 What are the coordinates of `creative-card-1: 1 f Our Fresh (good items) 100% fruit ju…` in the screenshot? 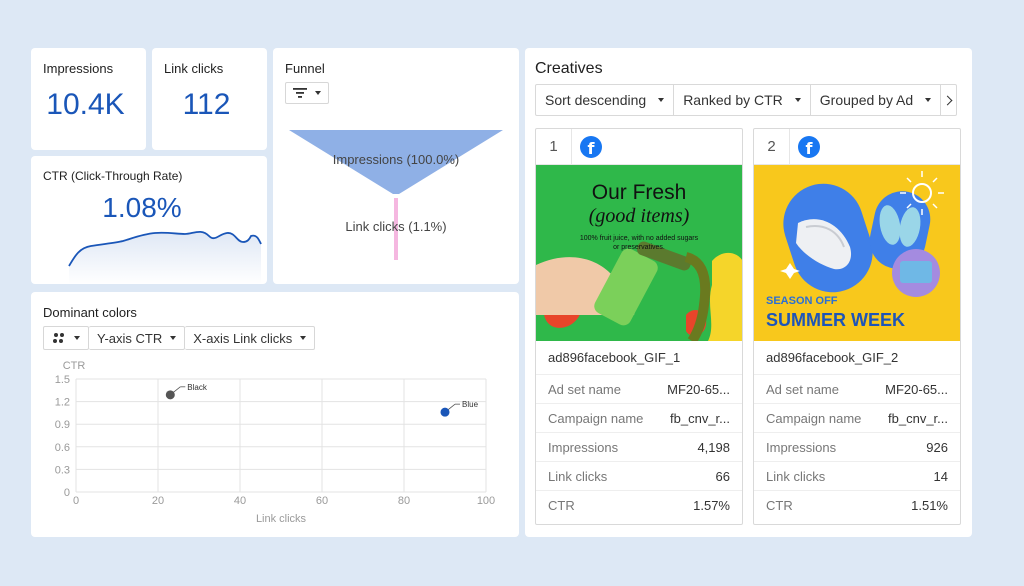 It's located at (639, 326).